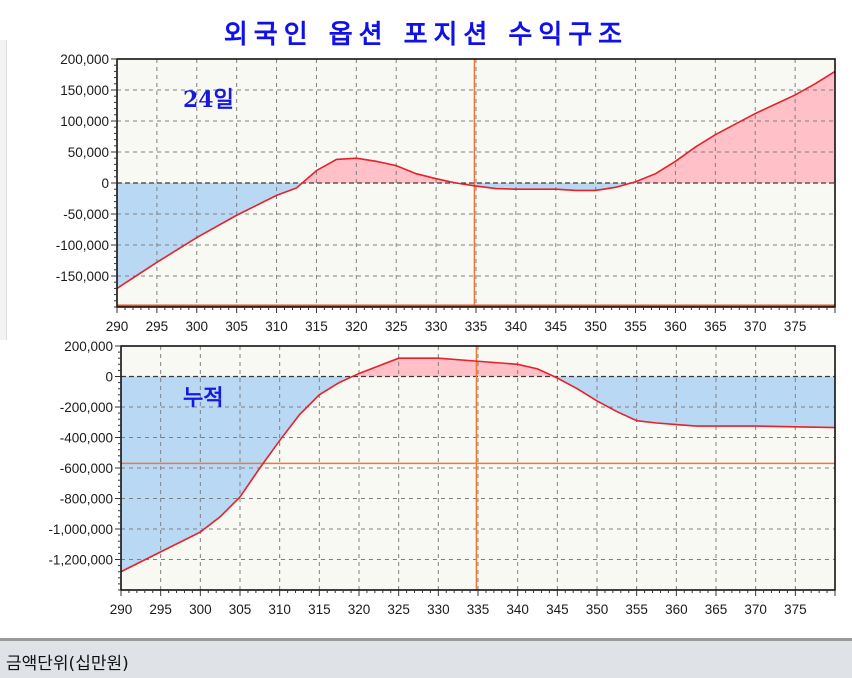 Image resolution: width=852 pixels, height=678 pixels. Describe the element at coordinates (476, 236) in the screenshot. I see `loss-area` at that location.